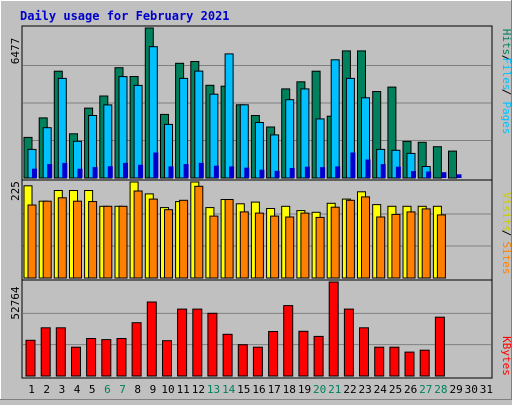 Image resolution: width=512 pixels, height=405 pixels. Describe the element at coordinates (437, 162) in the screenshot. I see `hits-bar` at that location.